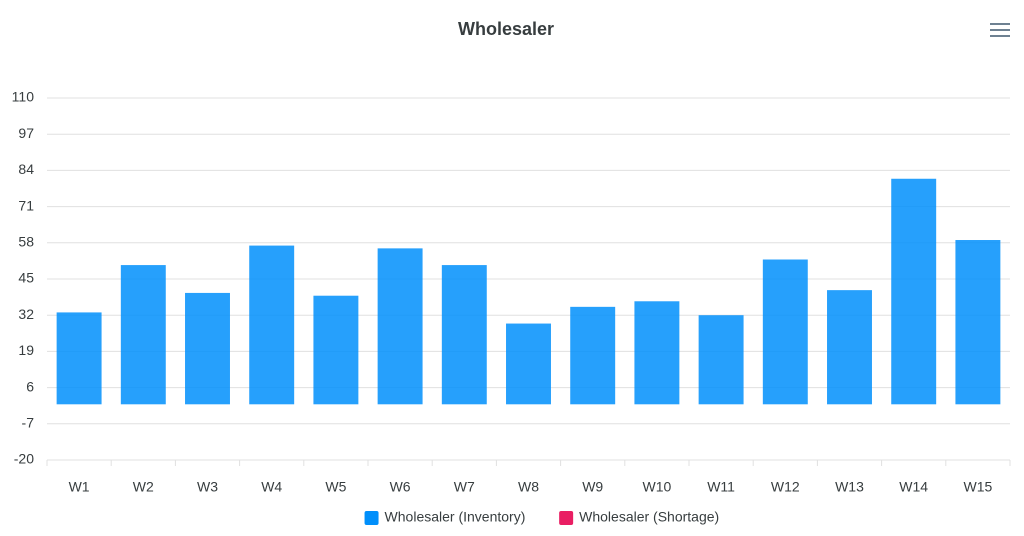  What do you see at coordinates (657, 487) in the screenshot?
I see `x-tick-label: W10` at bounding box center [657, 487].